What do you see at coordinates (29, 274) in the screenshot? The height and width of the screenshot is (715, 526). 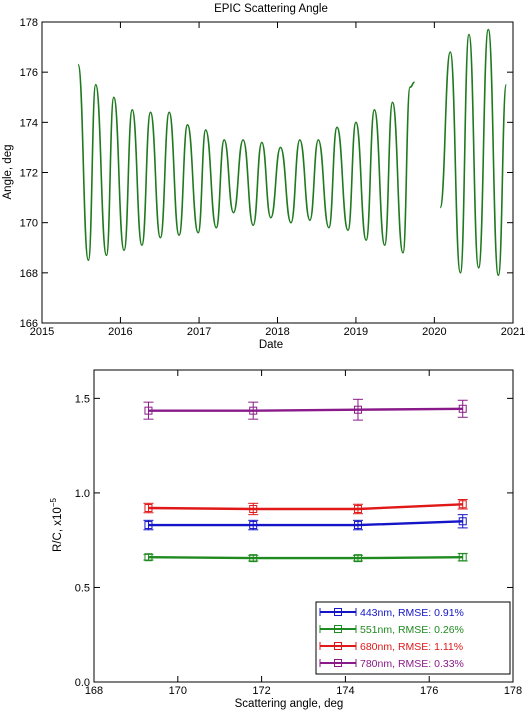 I see `y-tick-label: 168` at bounding box center [29, 274].